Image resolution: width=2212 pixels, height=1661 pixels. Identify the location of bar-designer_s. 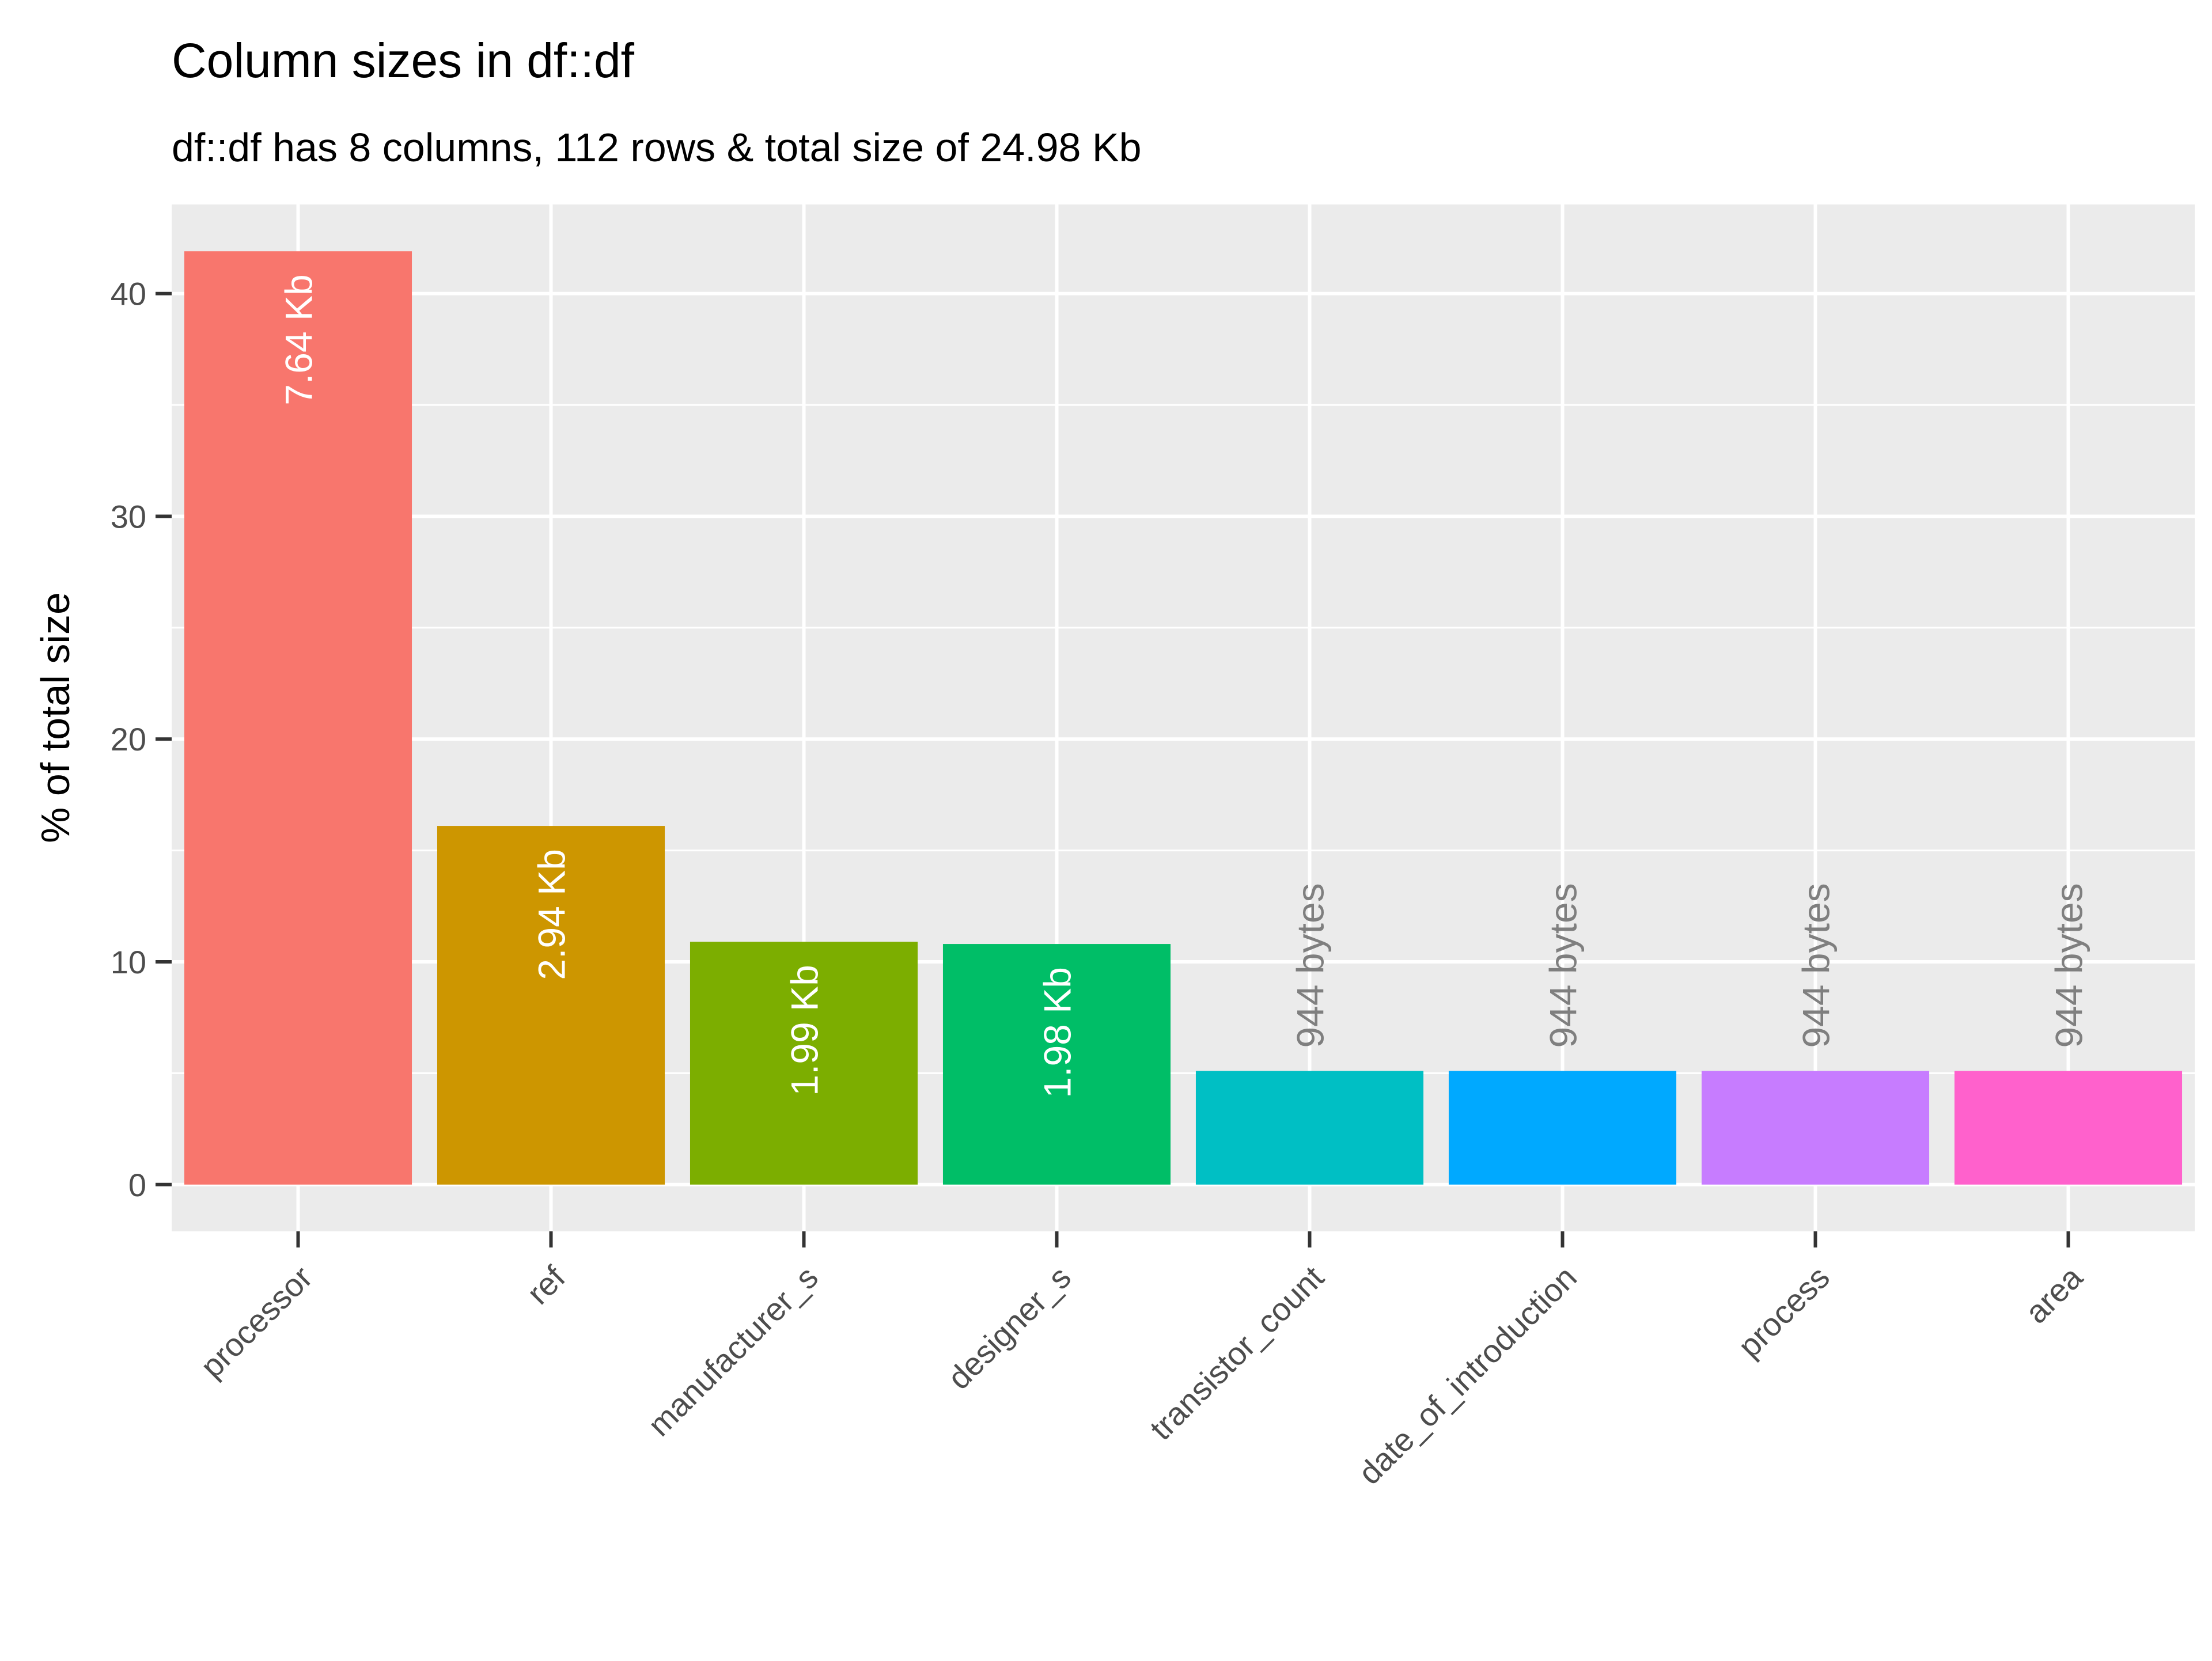
(1056, 1064).